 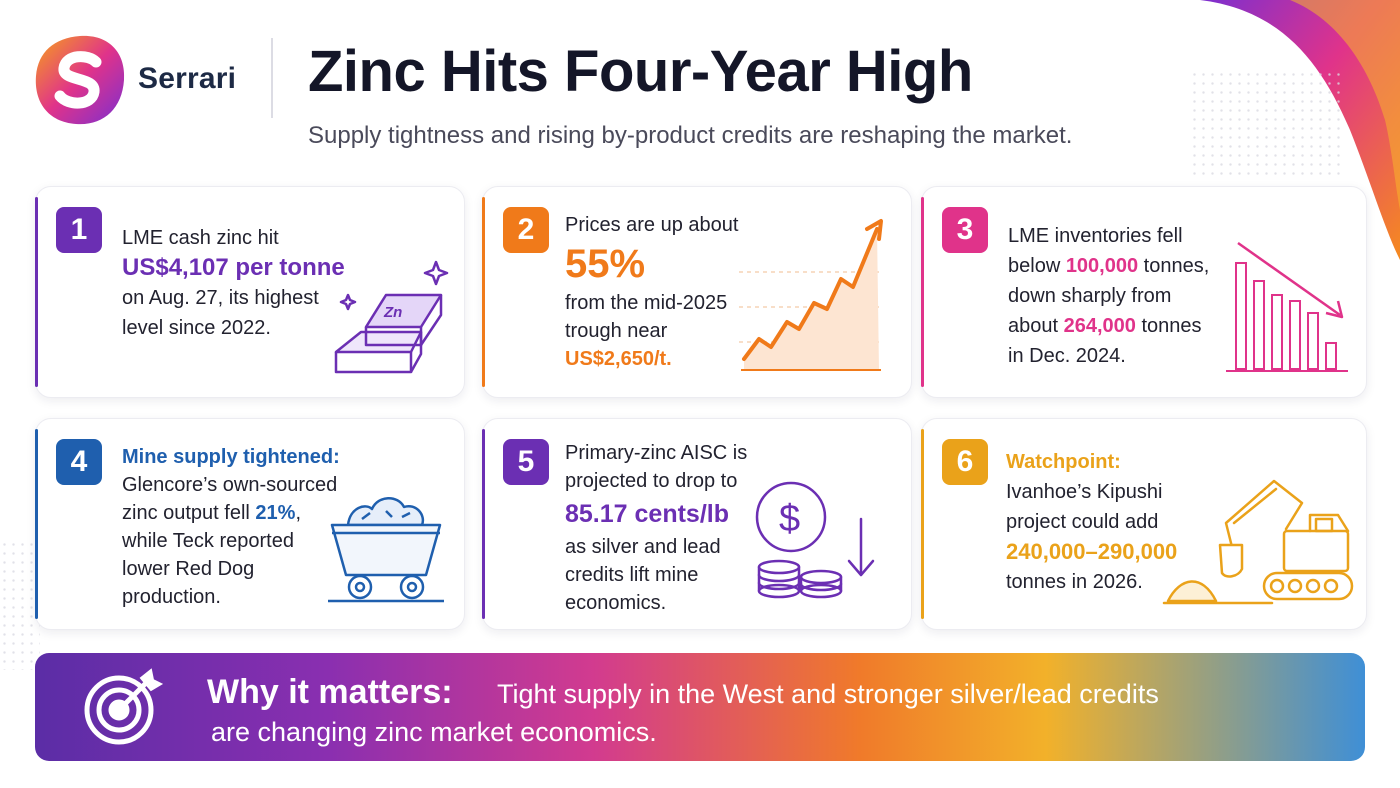 I want to click on card-number-badge: 1, so click(x=79, y=230).